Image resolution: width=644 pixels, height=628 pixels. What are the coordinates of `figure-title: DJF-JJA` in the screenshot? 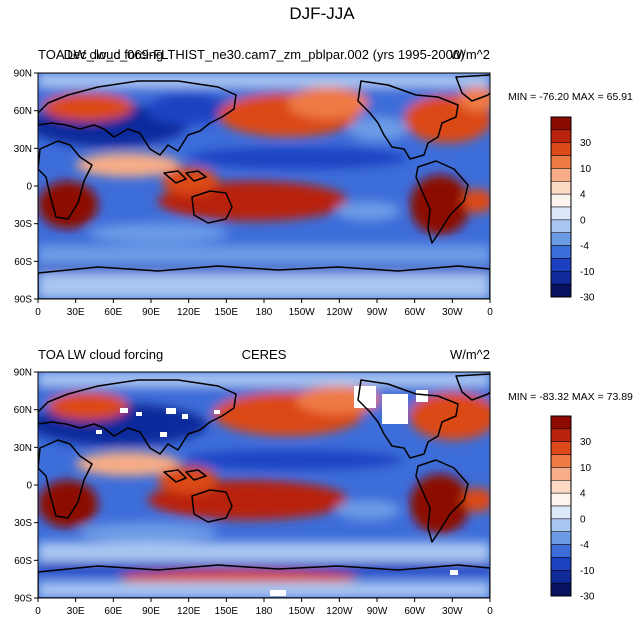 It's located at (322, 13).